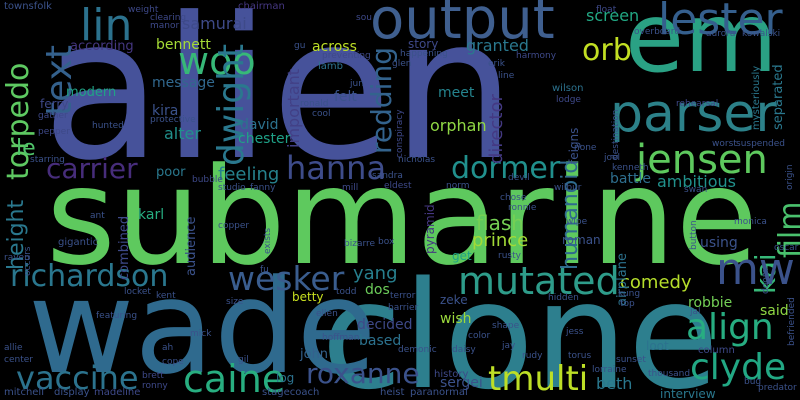 The image size is (800, 400). Describe the element at coordinates (402, 64) in the screenshot. I see `word-glen: glen` at that location.